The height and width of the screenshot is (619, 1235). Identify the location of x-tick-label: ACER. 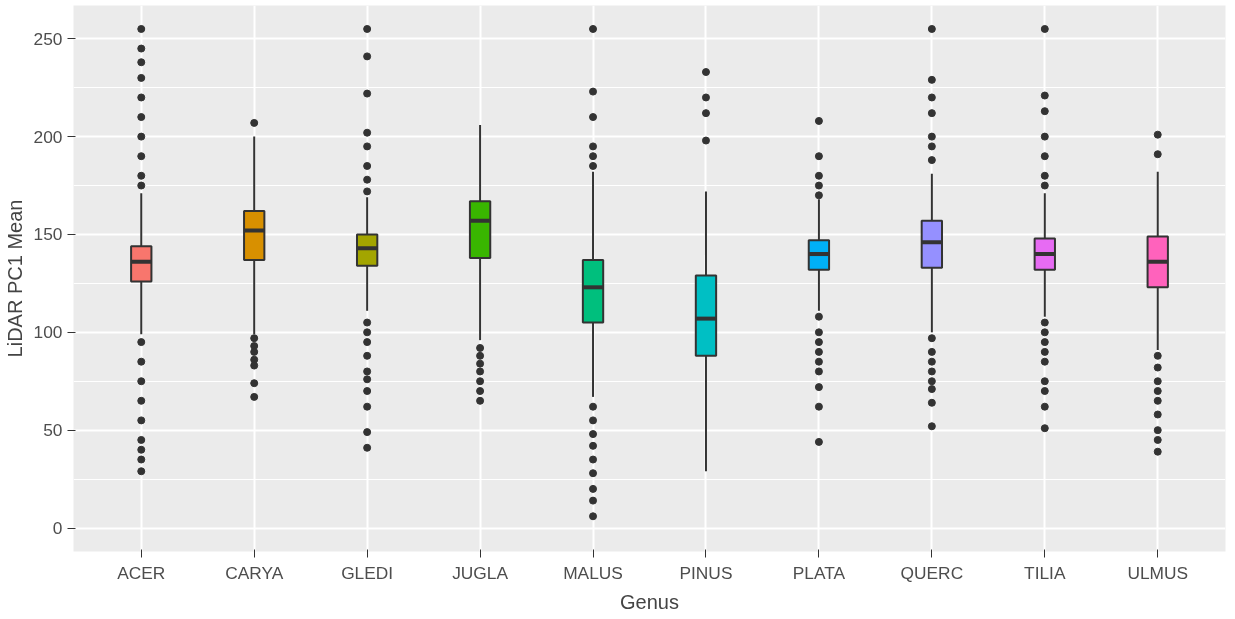
(141, 572).